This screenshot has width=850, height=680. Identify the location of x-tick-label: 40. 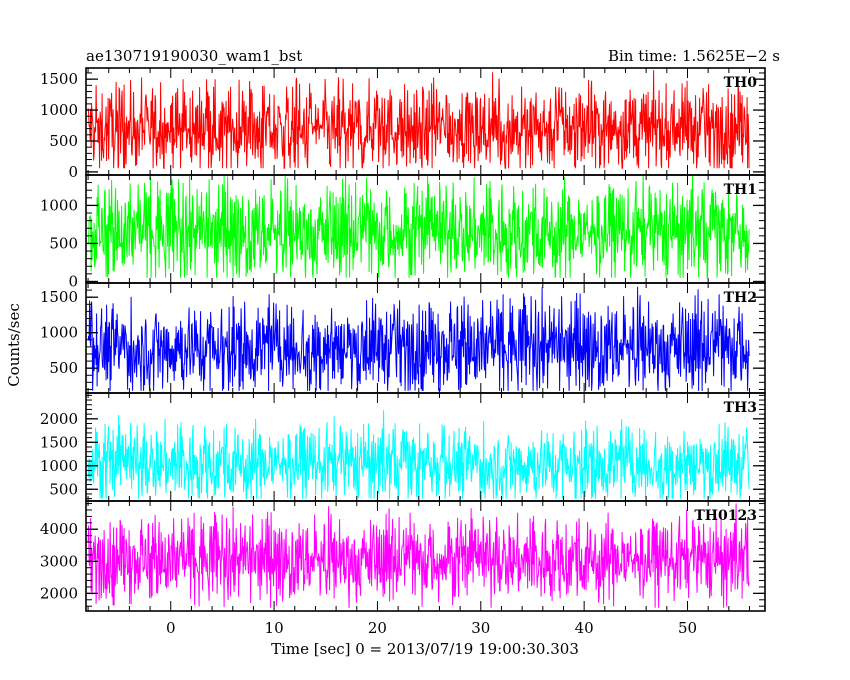
(584, 628).